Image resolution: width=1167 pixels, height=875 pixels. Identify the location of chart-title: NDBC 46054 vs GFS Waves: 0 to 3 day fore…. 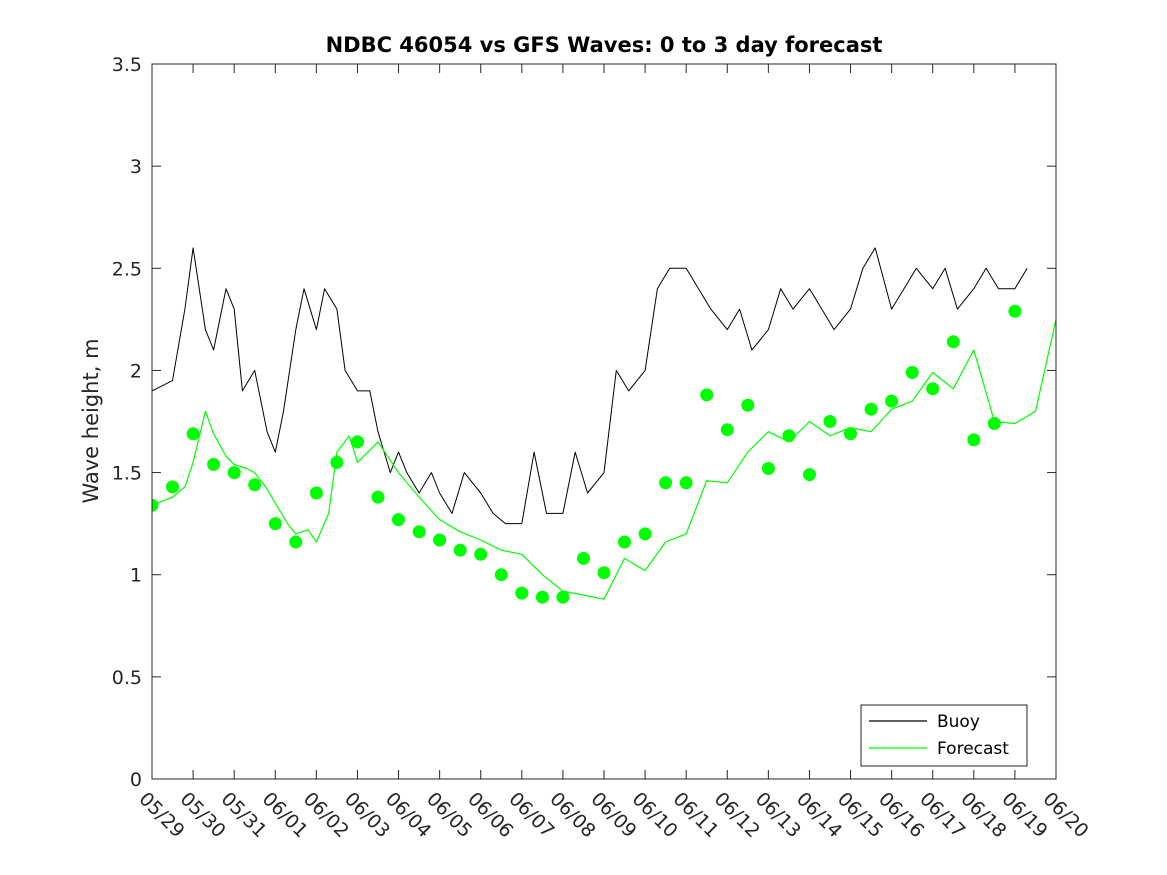
(604, 45).